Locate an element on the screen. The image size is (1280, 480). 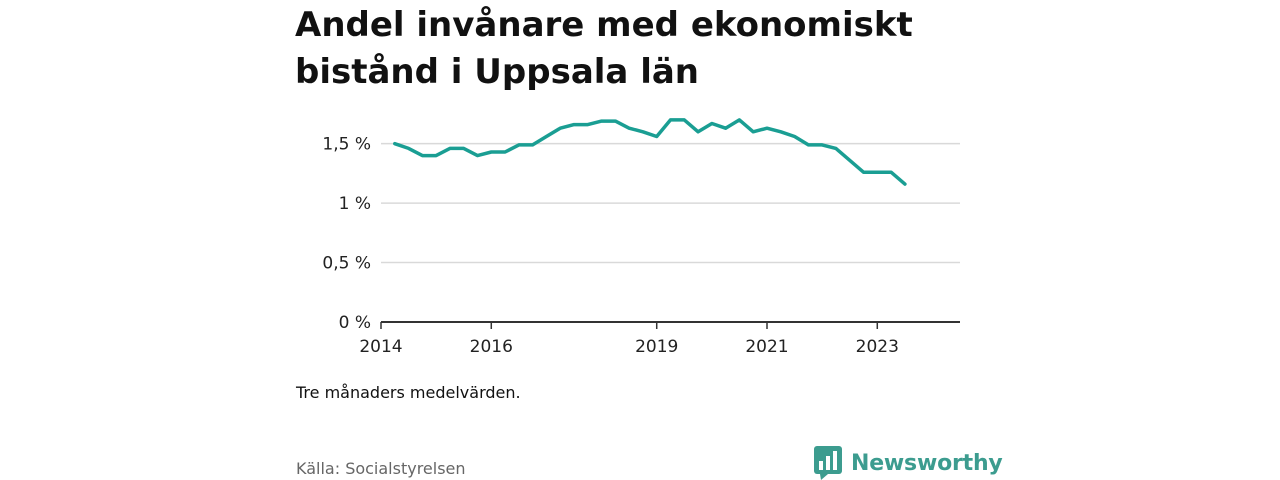
series-line is located at coordinates (650, 152).